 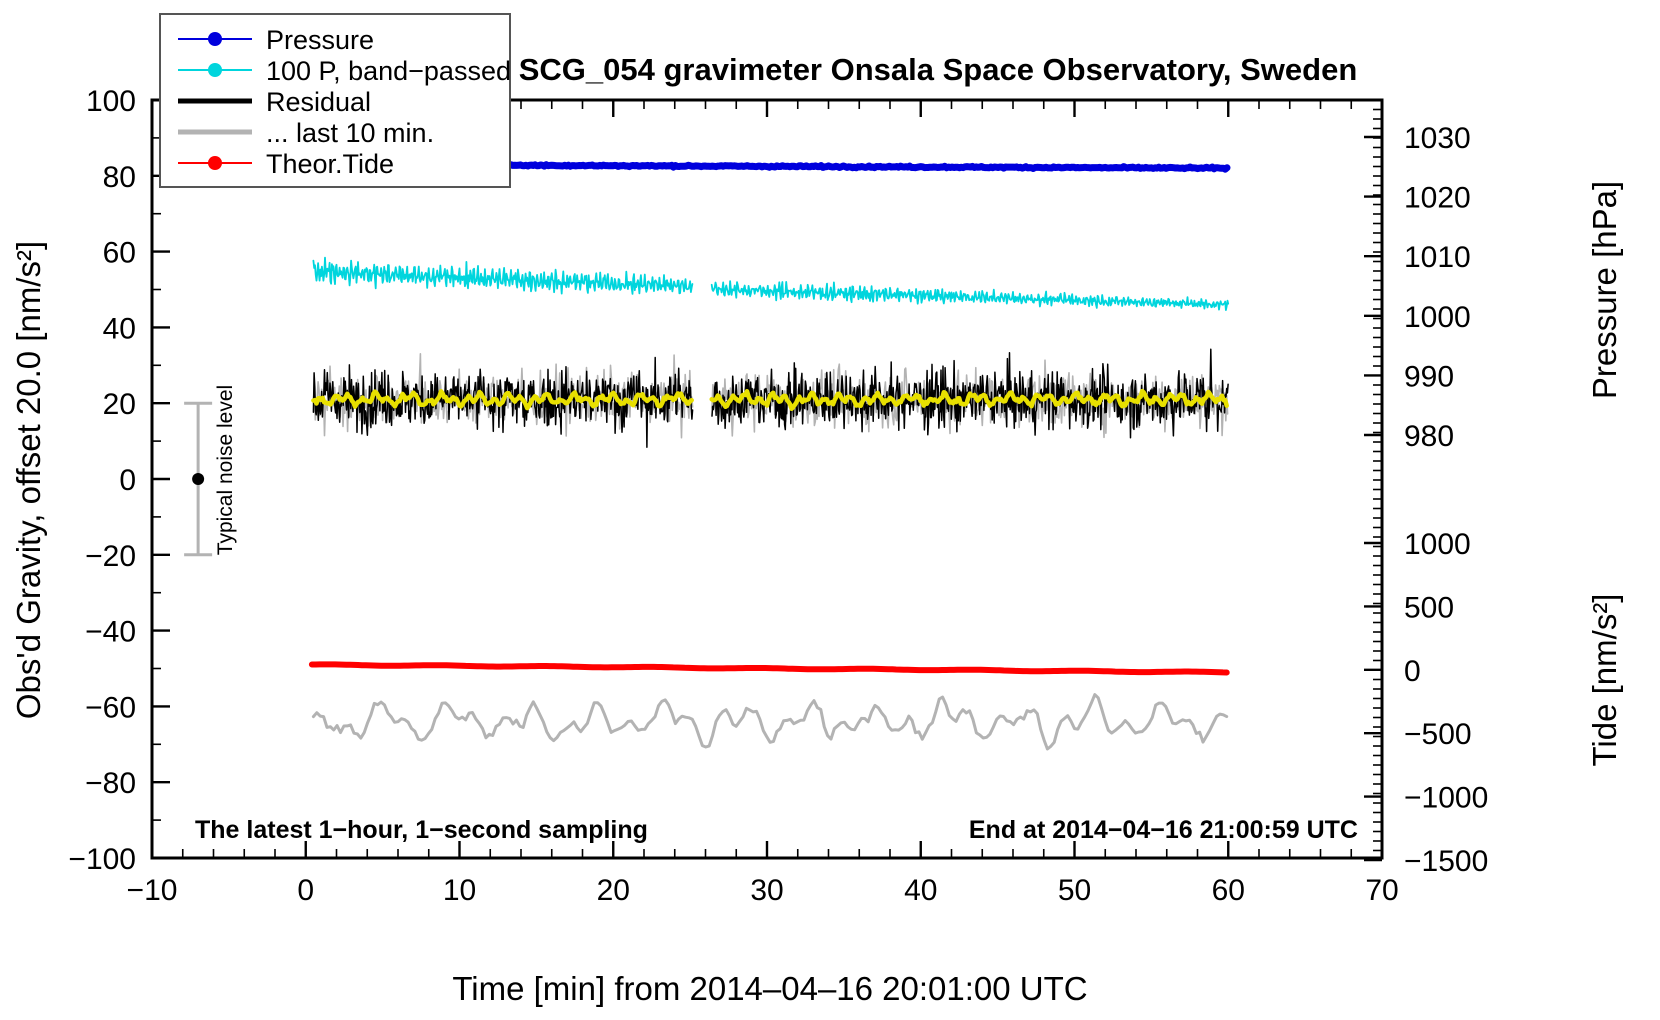 What do you see at coordinates (28, 480) in the screenshot?
I see `y-left-axis-label: Obs'd Gravity, offset 20.0 [nm/s²]` at bounding box center [28, 480].